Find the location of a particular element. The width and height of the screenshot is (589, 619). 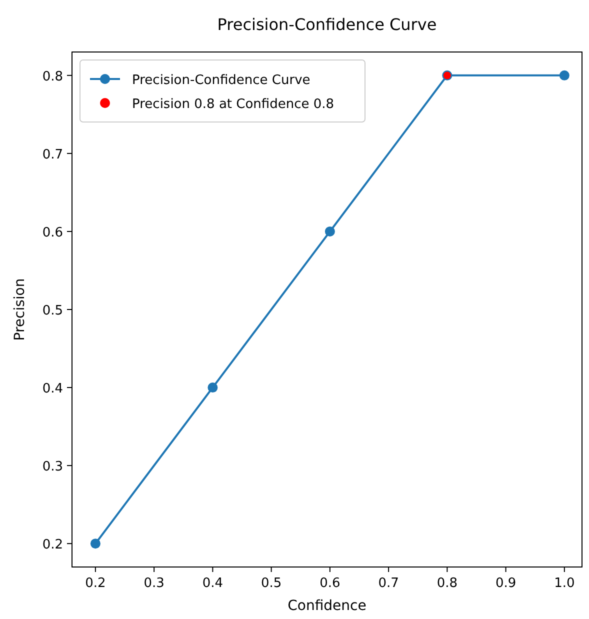

y-axis-title: Precision is located at coordinates (20, 309).